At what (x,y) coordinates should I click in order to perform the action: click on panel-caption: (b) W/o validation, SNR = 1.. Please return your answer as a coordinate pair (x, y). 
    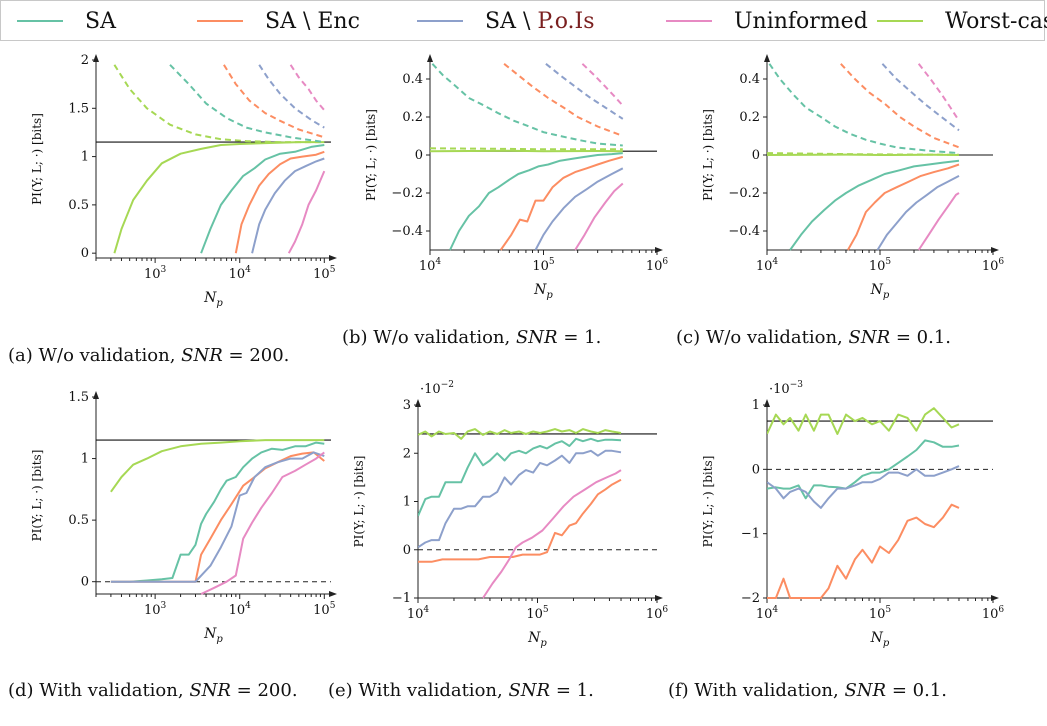
    Looking at the image, I should click on (471, 337).